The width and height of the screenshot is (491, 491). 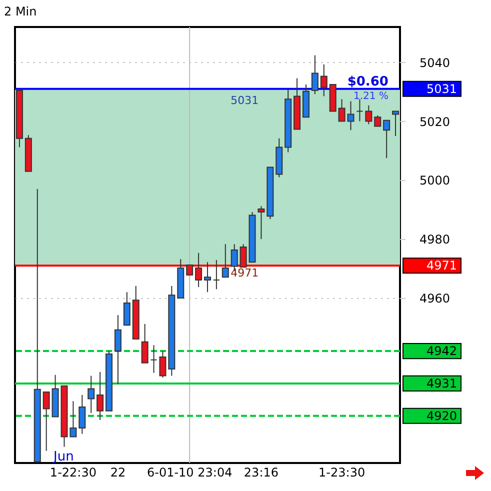 What do you see at coordinates (189, 473) in the screenshot?
I see `x-tick-label: 6-01-10 23:04` at bounding box center [189, 473].